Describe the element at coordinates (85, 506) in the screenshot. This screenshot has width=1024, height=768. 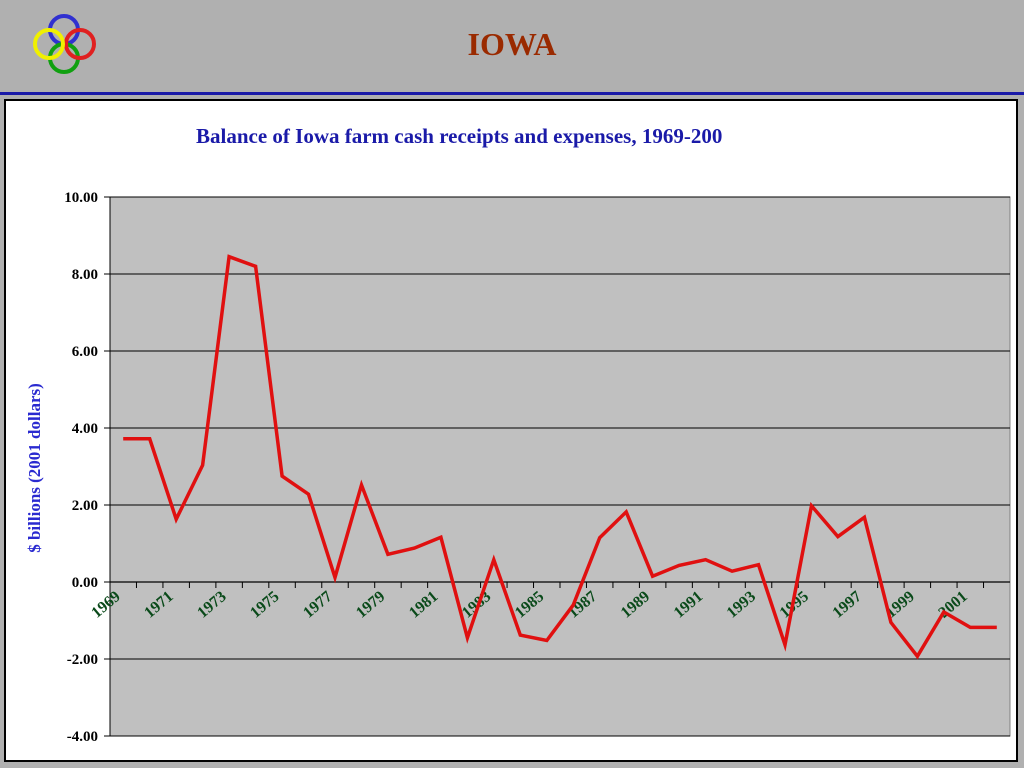
I see `y-tick-label: 2.00` at that location.